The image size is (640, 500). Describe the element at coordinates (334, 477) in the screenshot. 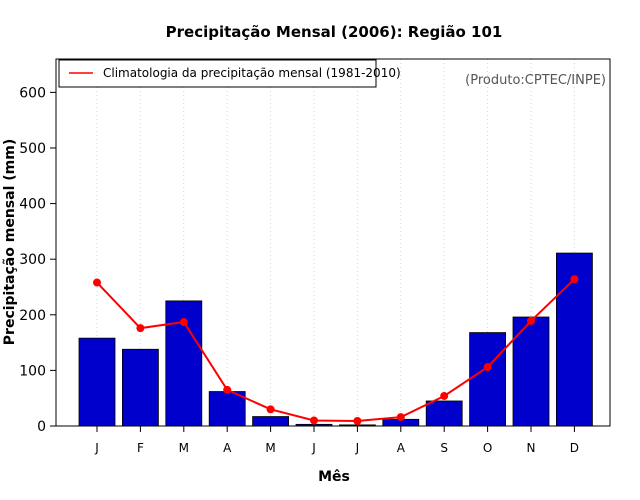

I see `x-axis-title: Mês` at that location.